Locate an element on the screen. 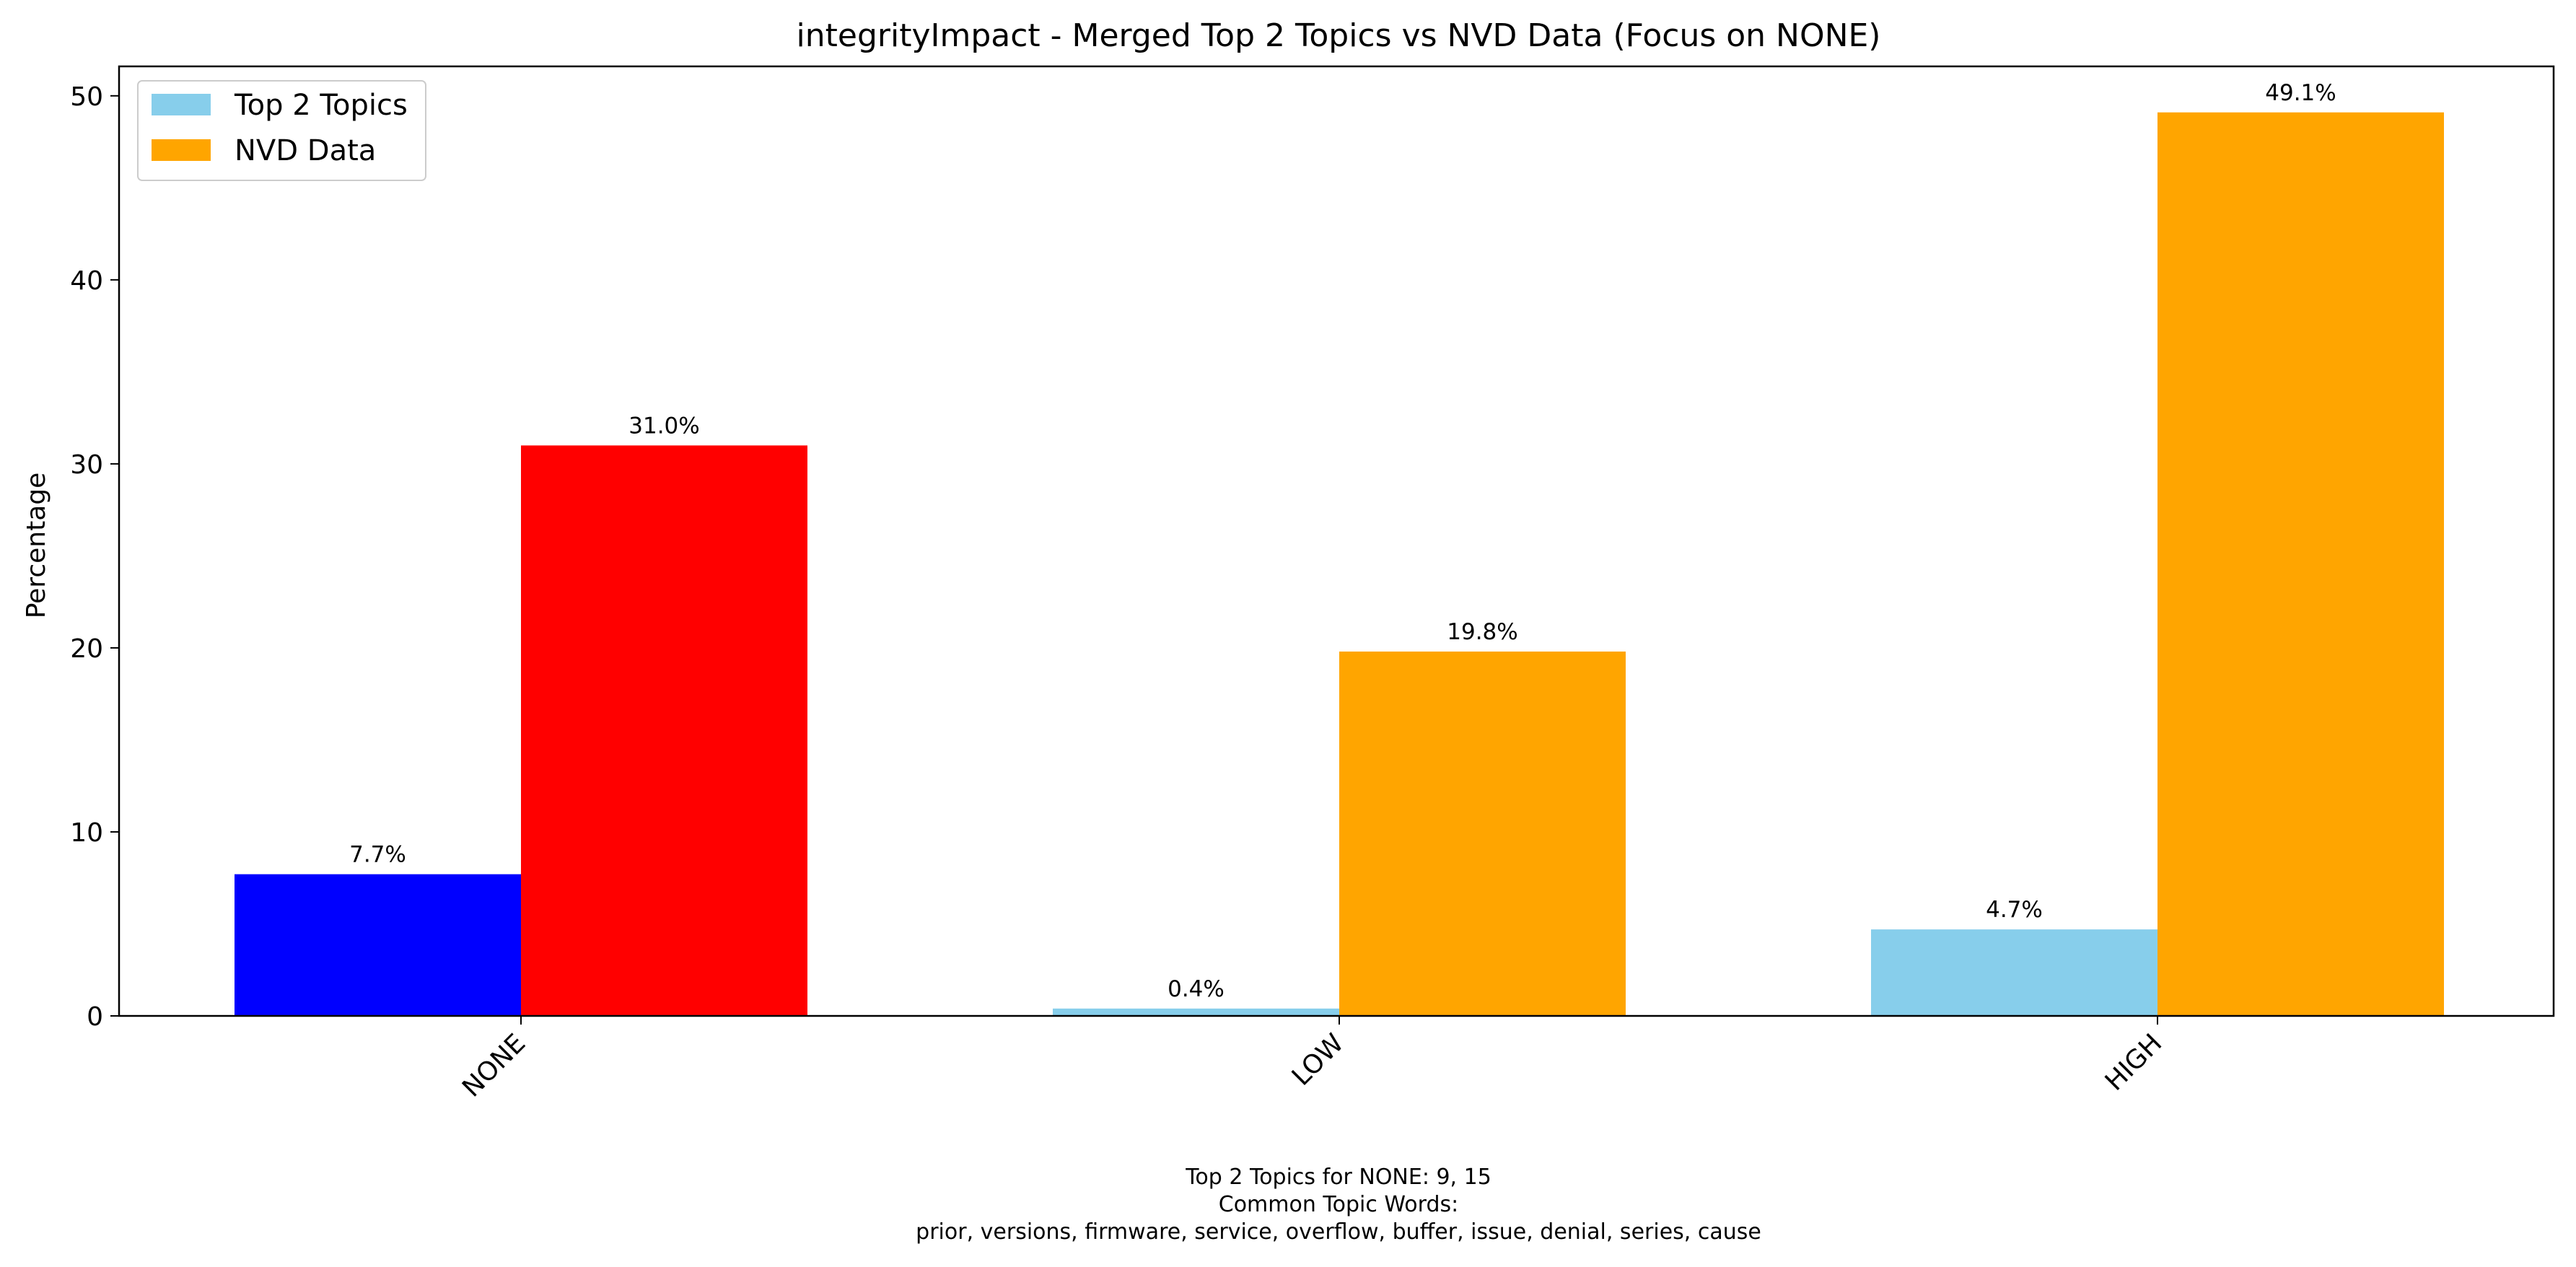 The height and width of the screenshot is (1267, 2576). bar-top2-topics-none is located at coordinates (378, 945).